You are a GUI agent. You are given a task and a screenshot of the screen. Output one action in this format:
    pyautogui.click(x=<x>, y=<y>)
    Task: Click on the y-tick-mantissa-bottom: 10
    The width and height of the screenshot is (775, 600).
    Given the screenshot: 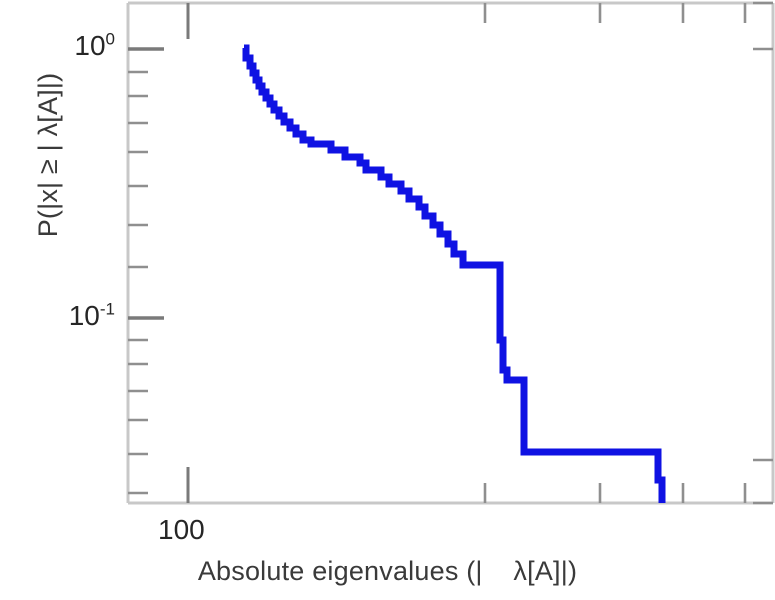 What is the action you would take?
    pyautogui.click(x=84, y=315)
    